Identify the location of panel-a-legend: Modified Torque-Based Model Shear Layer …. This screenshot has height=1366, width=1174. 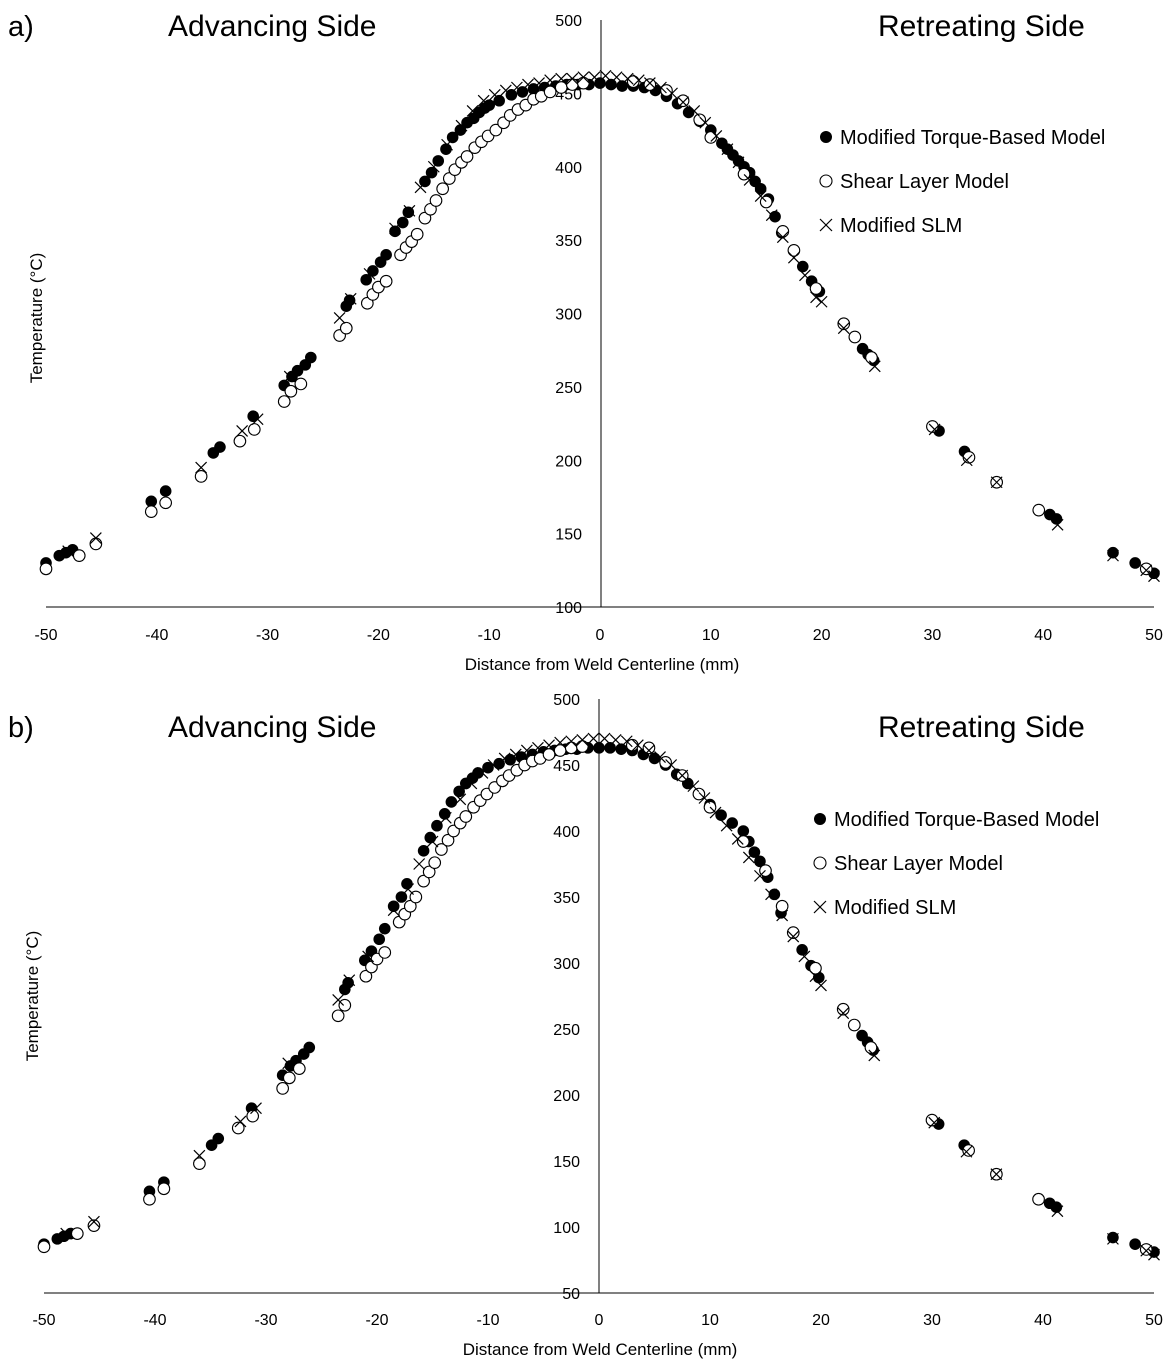
(962, 182).